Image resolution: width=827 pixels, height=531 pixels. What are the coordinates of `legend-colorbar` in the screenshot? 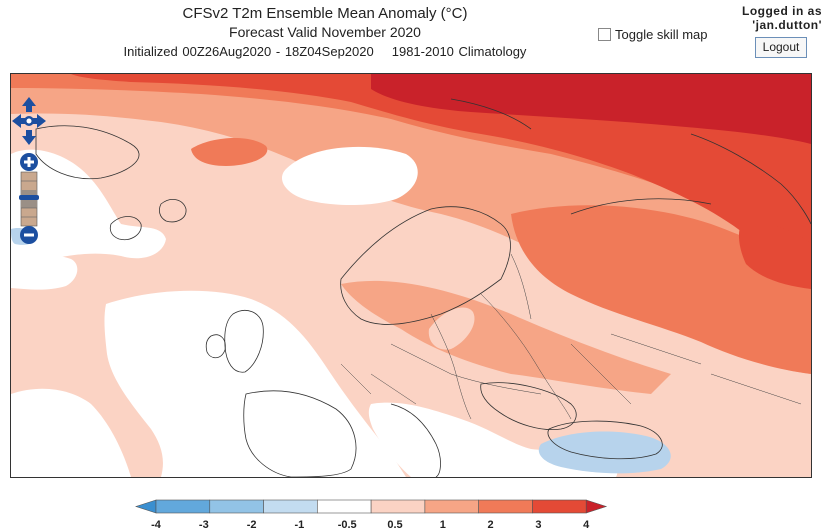 It's located at (371, 506).